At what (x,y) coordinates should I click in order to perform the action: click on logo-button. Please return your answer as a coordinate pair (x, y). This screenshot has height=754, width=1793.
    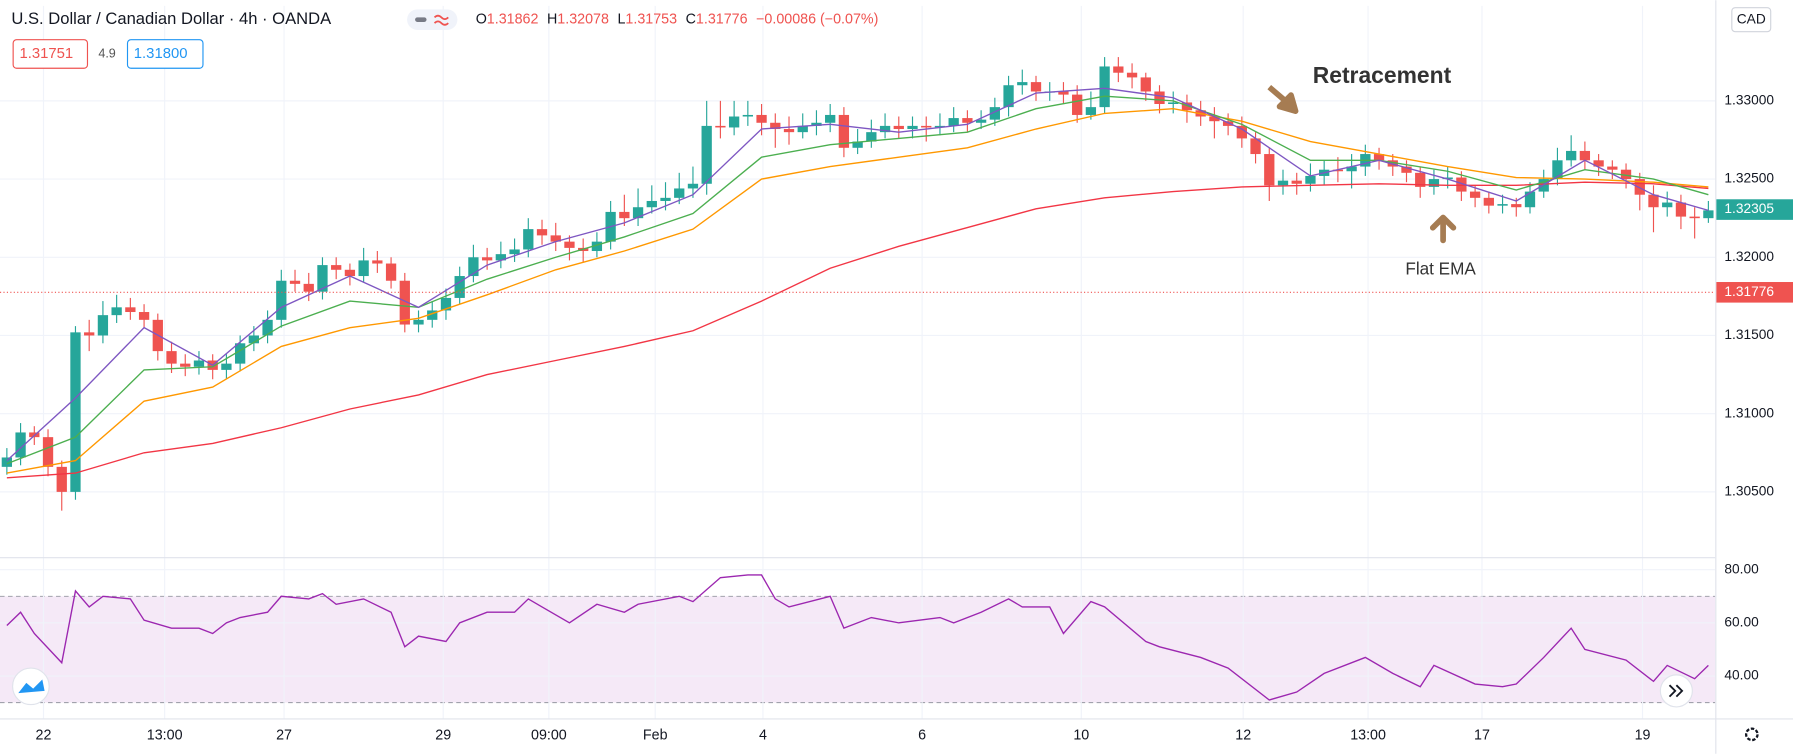
    Looking at the image, I should click on (31, 686).